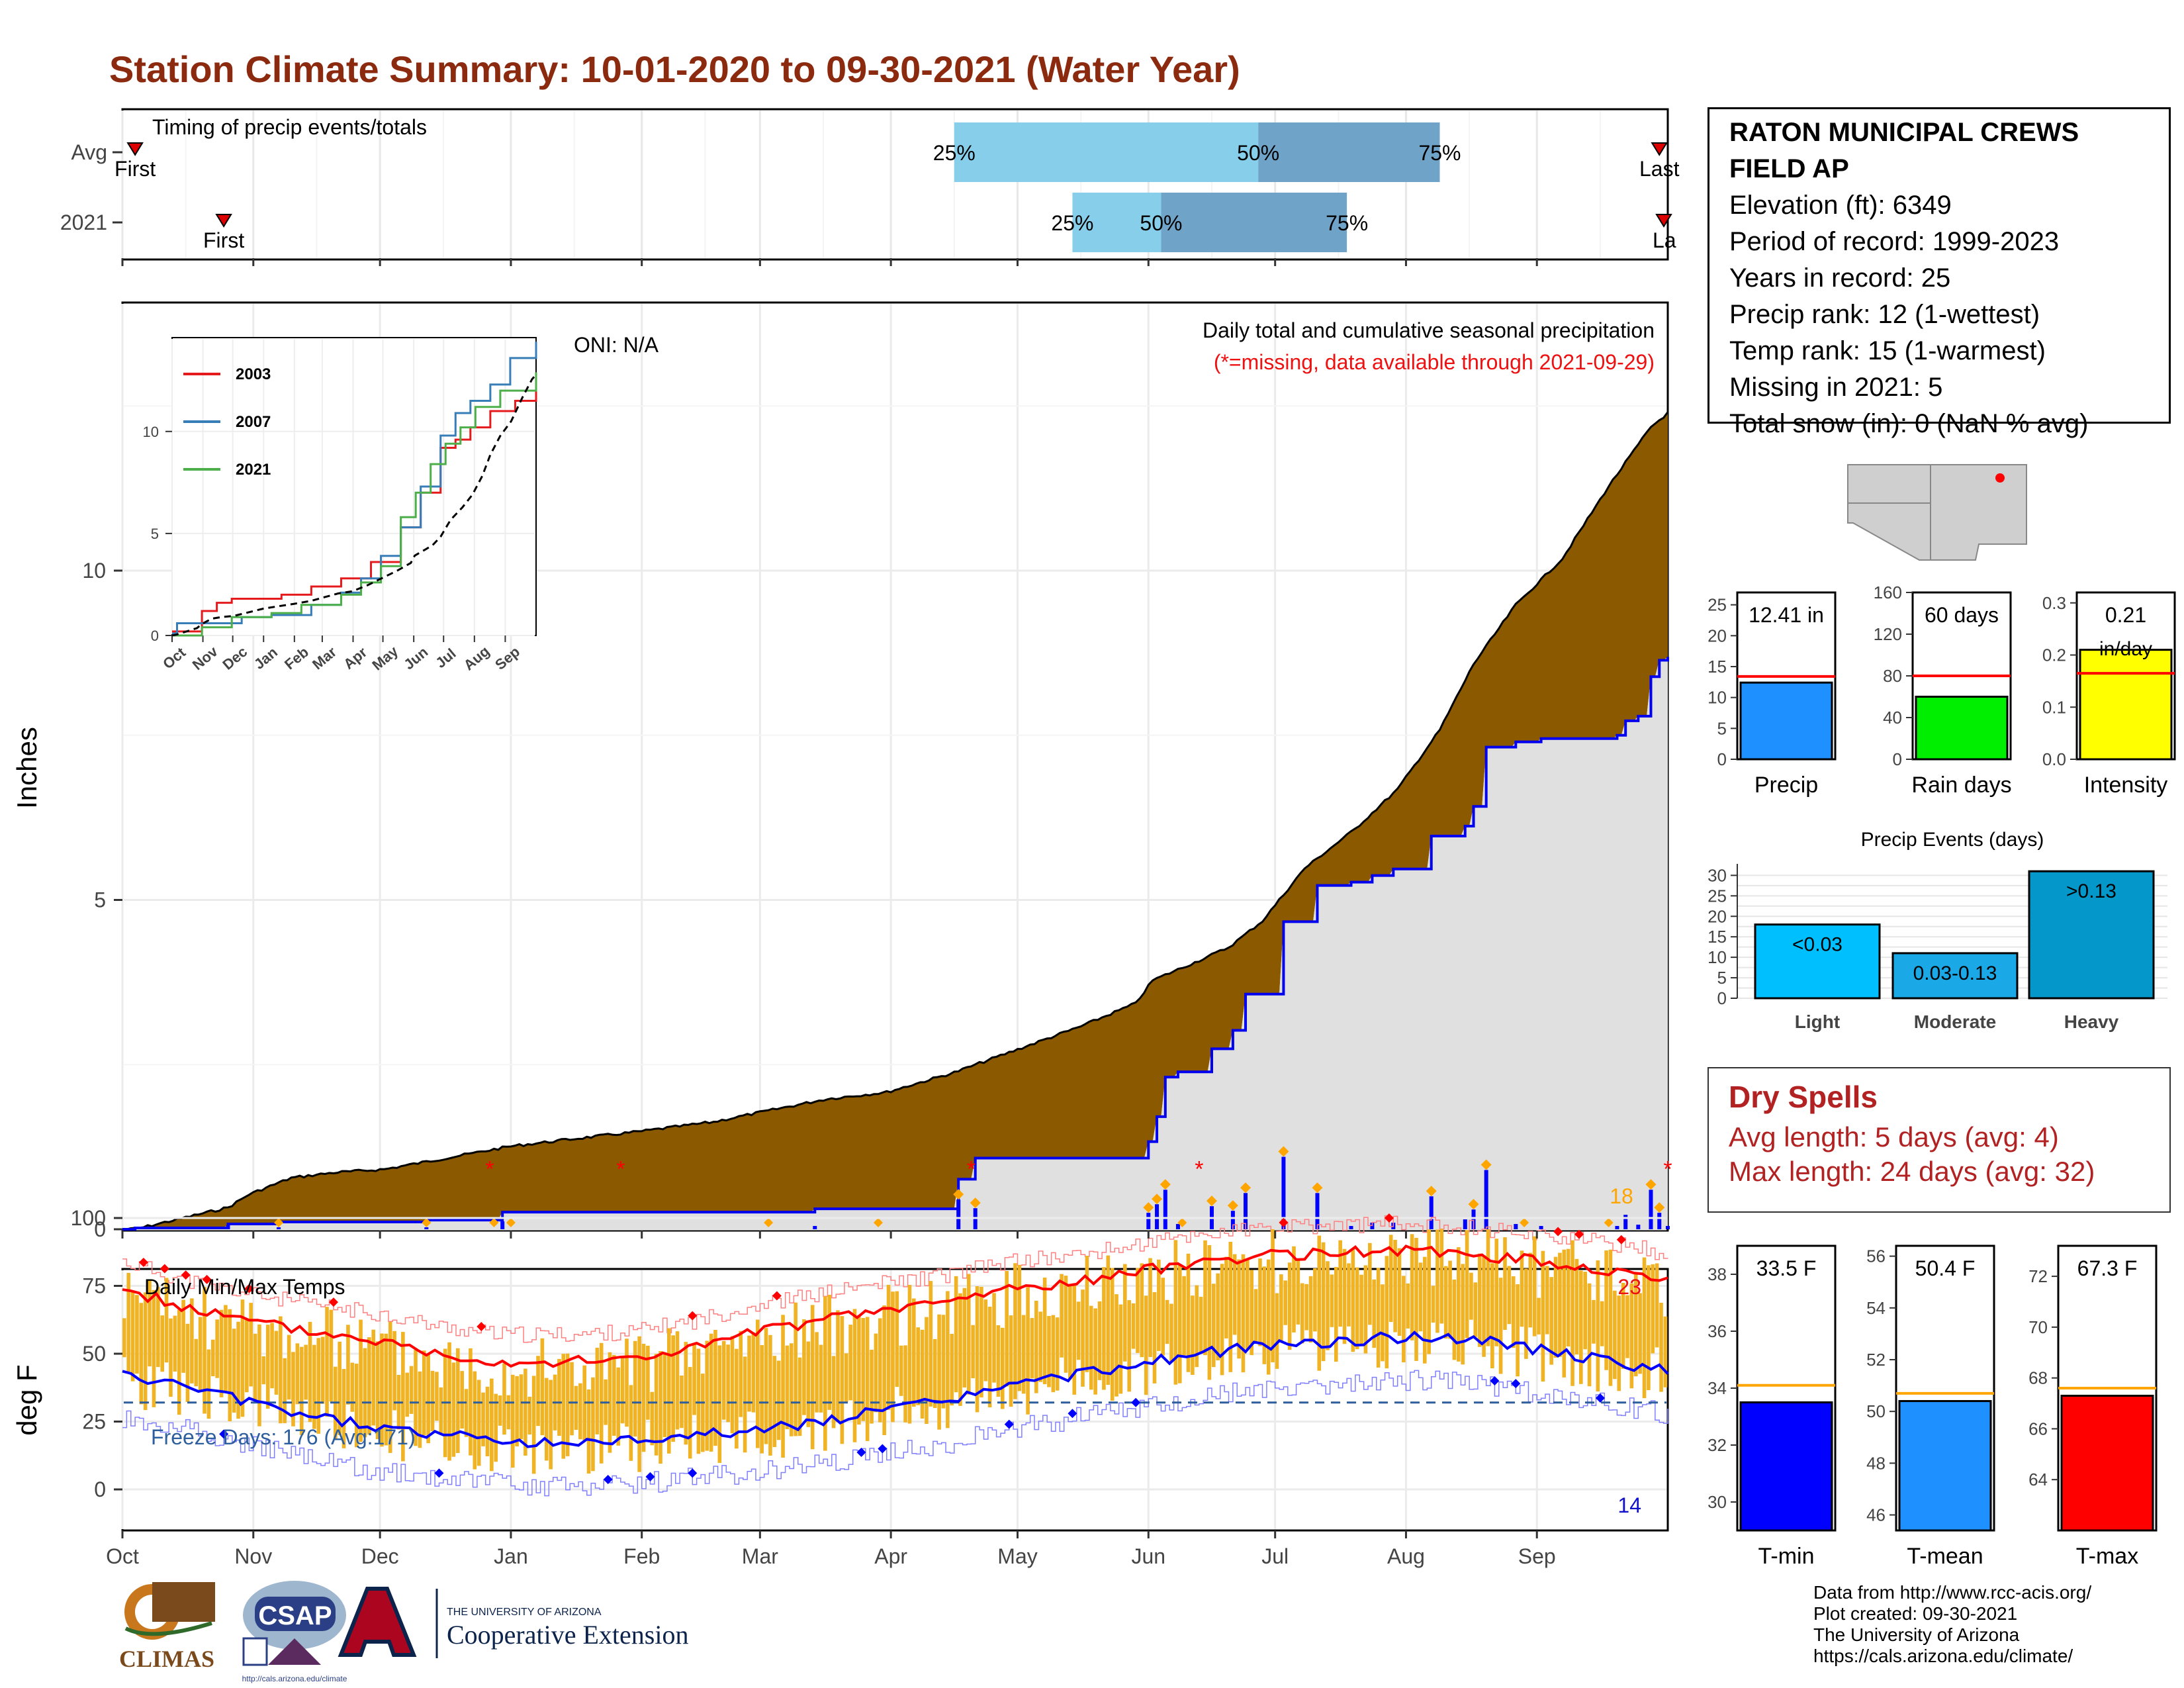 This screenshot has width=2184, height=1688. Describe the element at coordinates (1876, 1463) in the screenshot. I see `tmean-ytick-label: 48` at that location.